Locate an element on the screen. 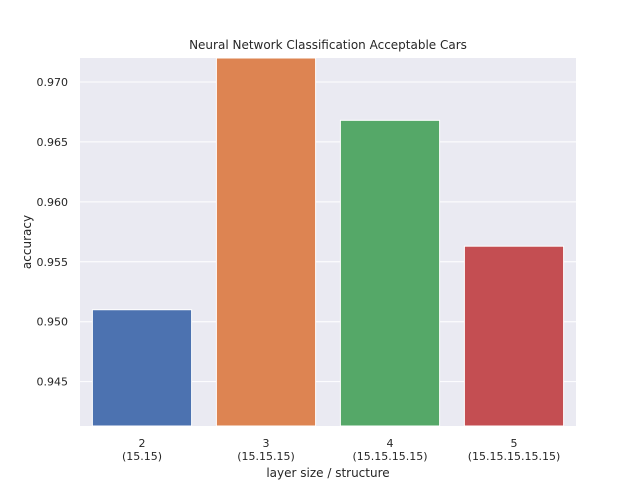 The height and width of the screenshot is (480, 640). y-tick-labels: 0.945 0.950 0.955 0.960 0.965 0.970 is located at coordinates (53, 232).